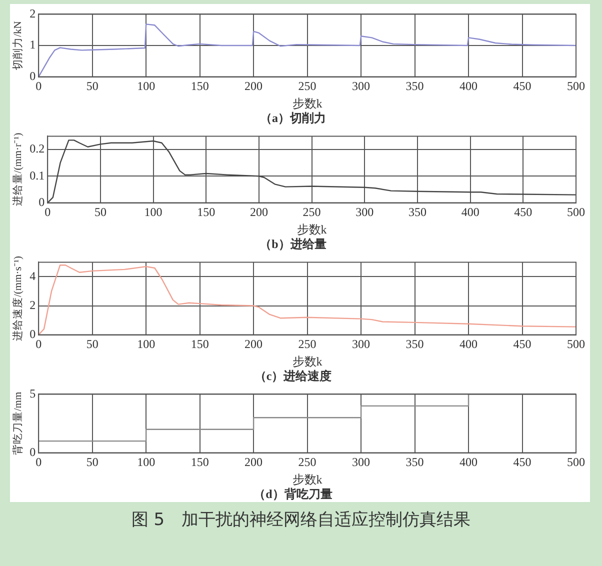 Image resolution: width=602 pixels, height=566 pixels. What do you see at coordinates (293, 375) in the screenshot?
I see `text: （c）进给速度` at bounding box center [293, 375].